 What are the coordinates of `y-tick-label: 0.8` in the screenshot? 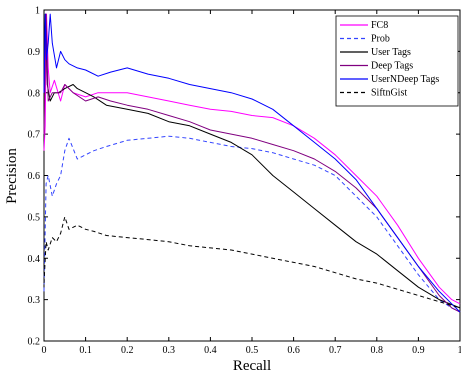 It's located at (34, 93).